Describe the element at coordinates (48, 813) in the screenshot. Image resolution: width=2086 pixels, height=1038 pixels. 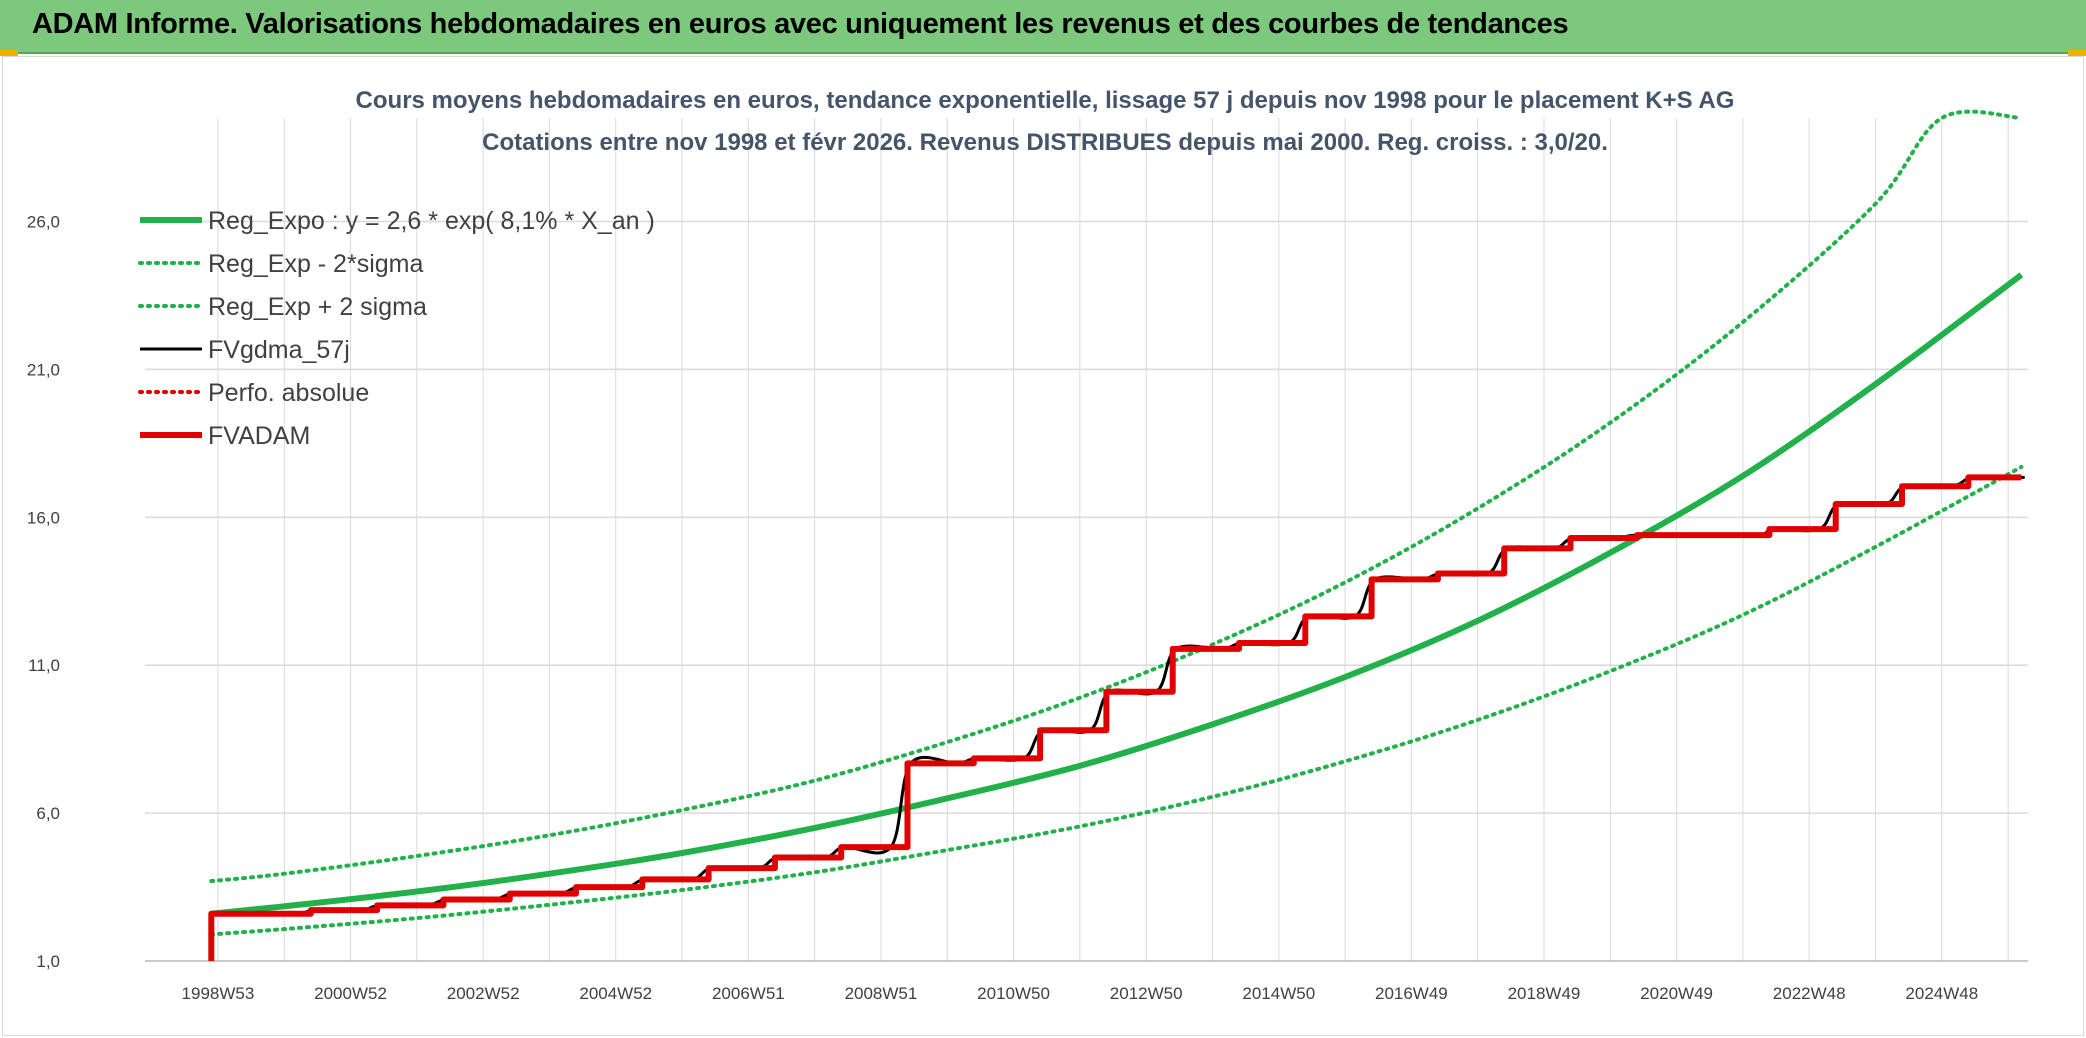
I see `y-tick-label: 6,0` at that location.